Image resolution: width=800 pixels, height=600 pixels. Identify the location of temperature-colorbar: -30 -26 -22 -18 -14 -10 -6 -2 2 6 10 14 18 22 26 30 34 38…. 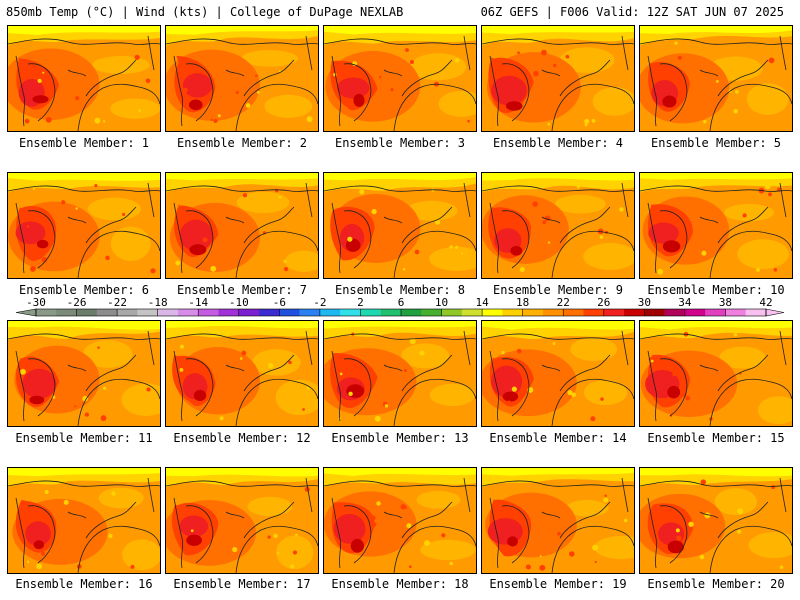
(400, 308).